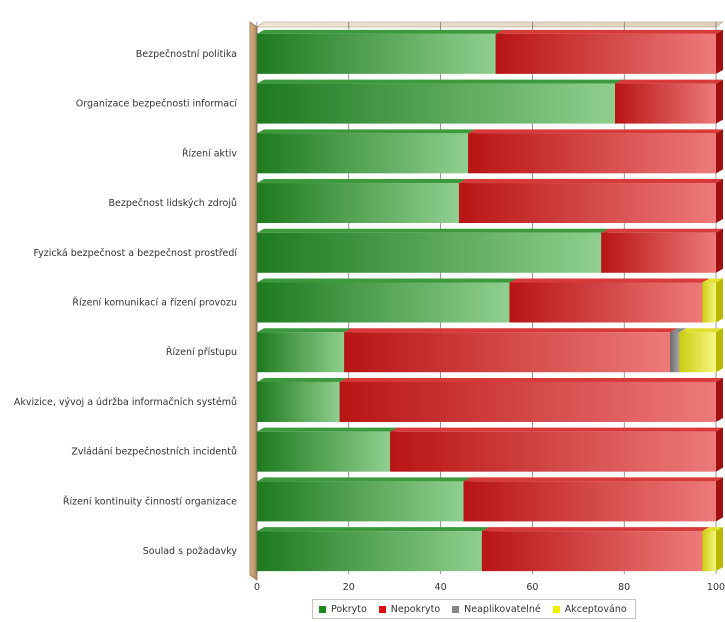  I want to click on legend-label-nepokryto: Nepokryto, so click(415, 609).